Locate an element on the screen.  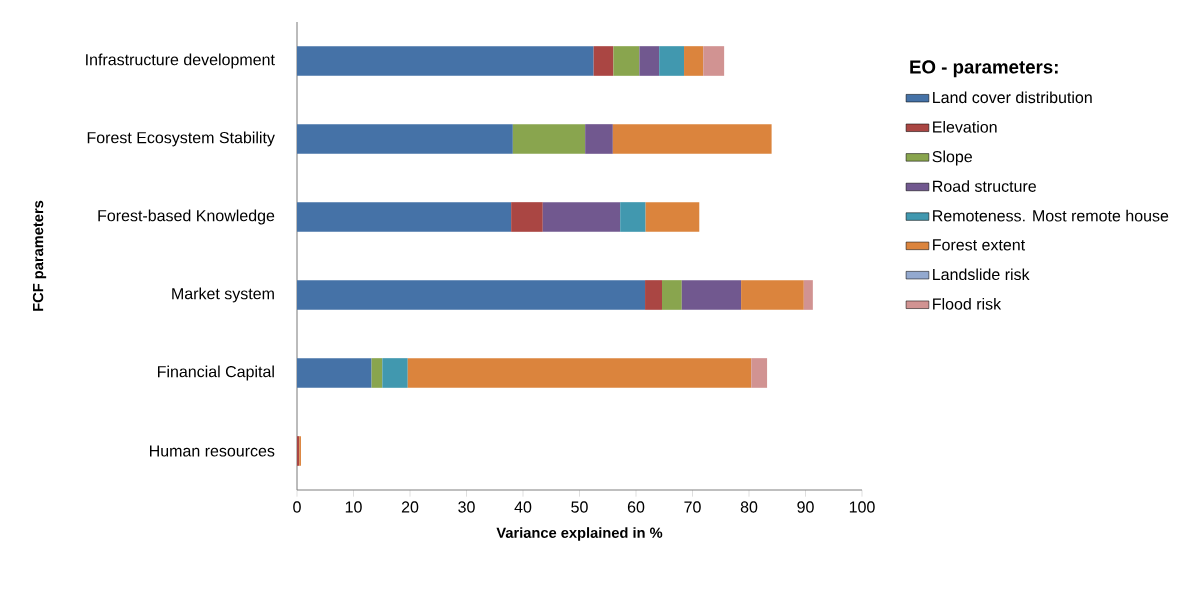
y-tick-label: Market system is located at coordinates (223, 295).